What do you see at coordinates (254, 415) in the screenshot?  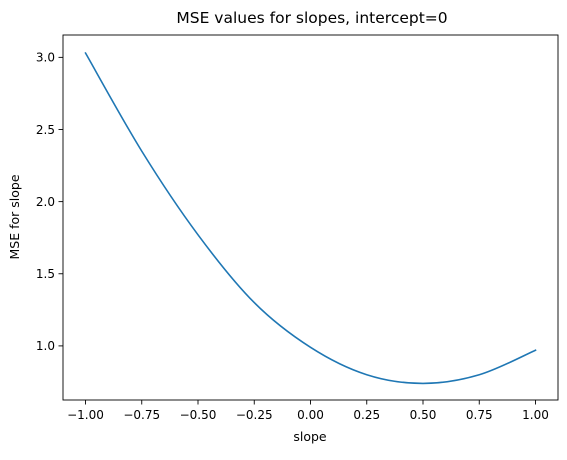 I see `x-tick-label: −0.25` at bounding box center [254, 415].